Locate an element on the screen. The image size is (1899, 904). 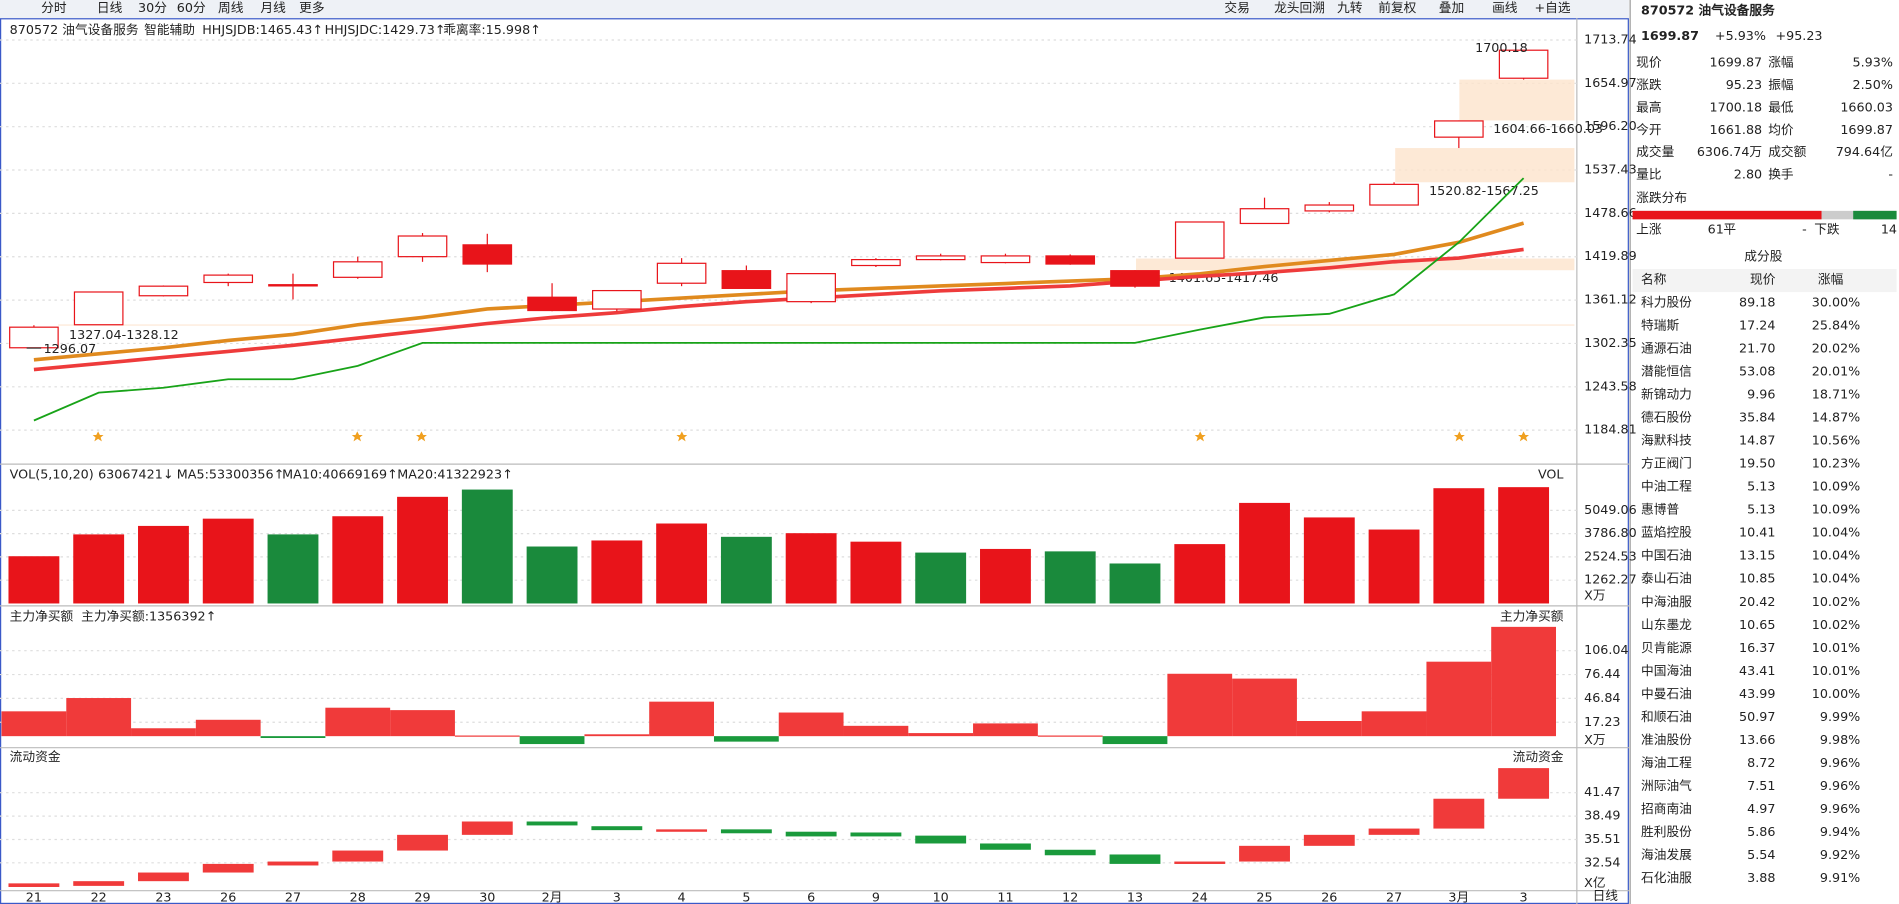
component-name: 中国海油 is located at coordinates (1666, 670).